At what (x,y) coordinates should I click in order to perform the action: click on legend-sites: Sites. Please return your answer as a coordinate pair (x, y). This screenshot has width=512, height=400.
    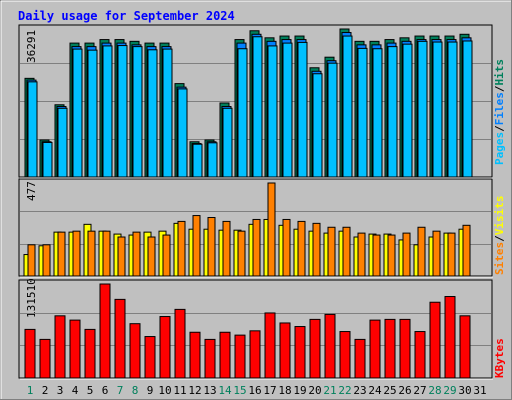
    Looking at the image, I should click on (499, 258).